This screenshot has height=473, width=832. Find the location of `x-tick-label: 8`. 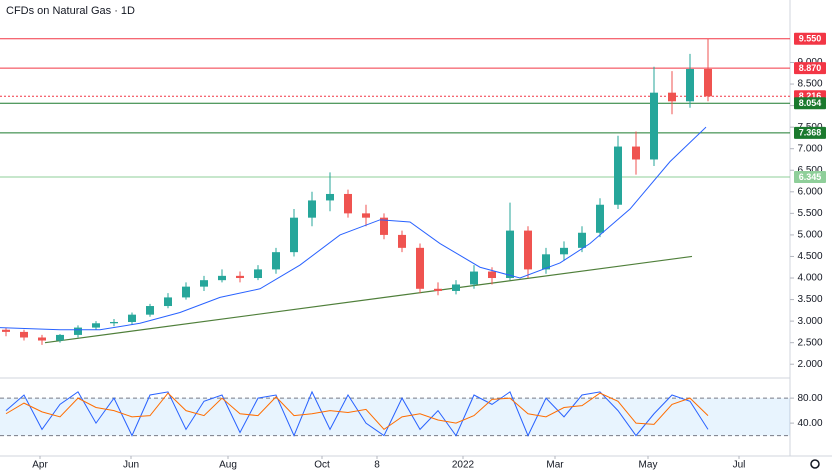

x-tick-label: 8 is located at coordinates (377, 465).